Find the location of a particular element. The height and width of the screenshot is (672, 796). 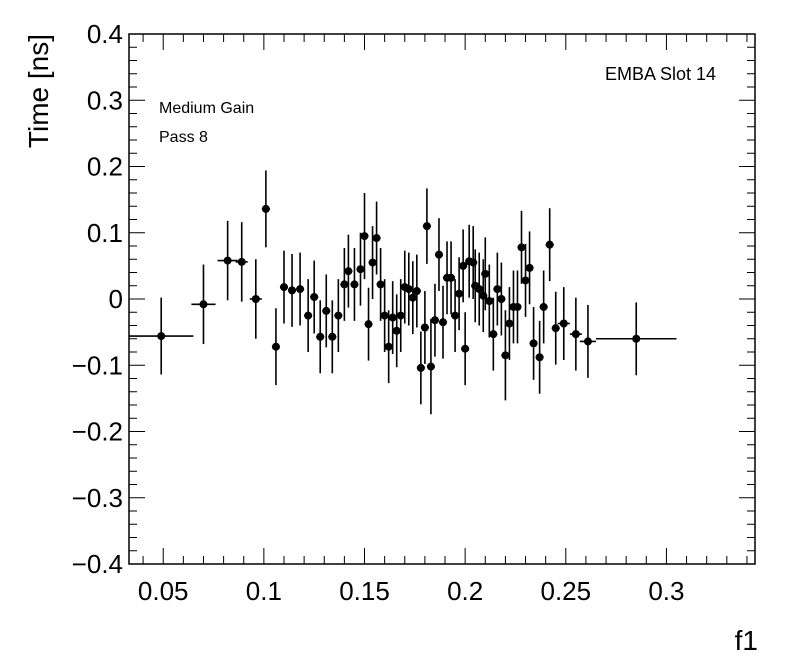

x-tick-label: 0.05 is located at coordinates (163, 591).